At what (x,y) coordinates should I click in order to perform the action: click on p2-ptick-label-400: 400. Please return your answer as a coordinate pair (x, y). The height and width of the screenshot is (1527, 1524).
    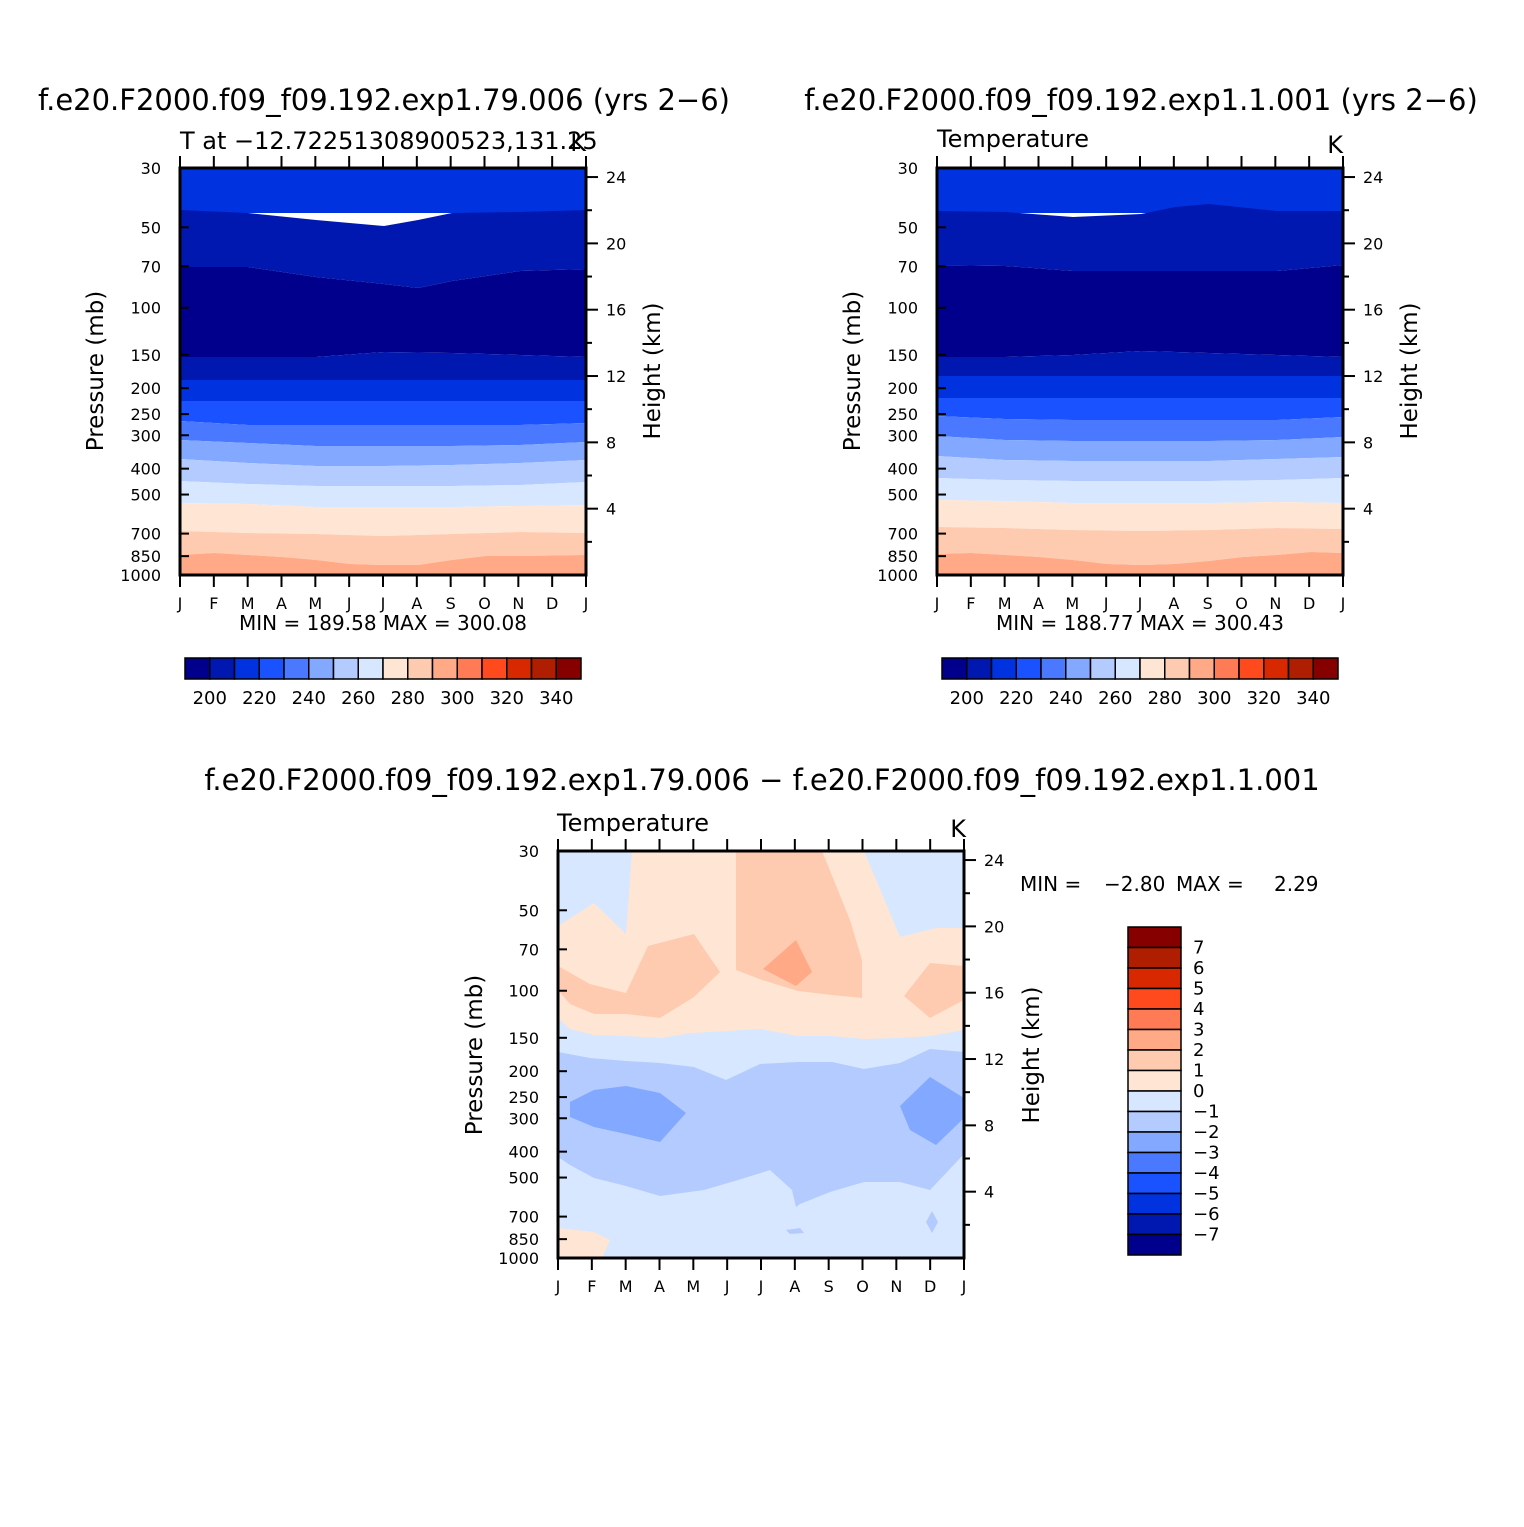
    Looking at the image, I should click on (902, 469).